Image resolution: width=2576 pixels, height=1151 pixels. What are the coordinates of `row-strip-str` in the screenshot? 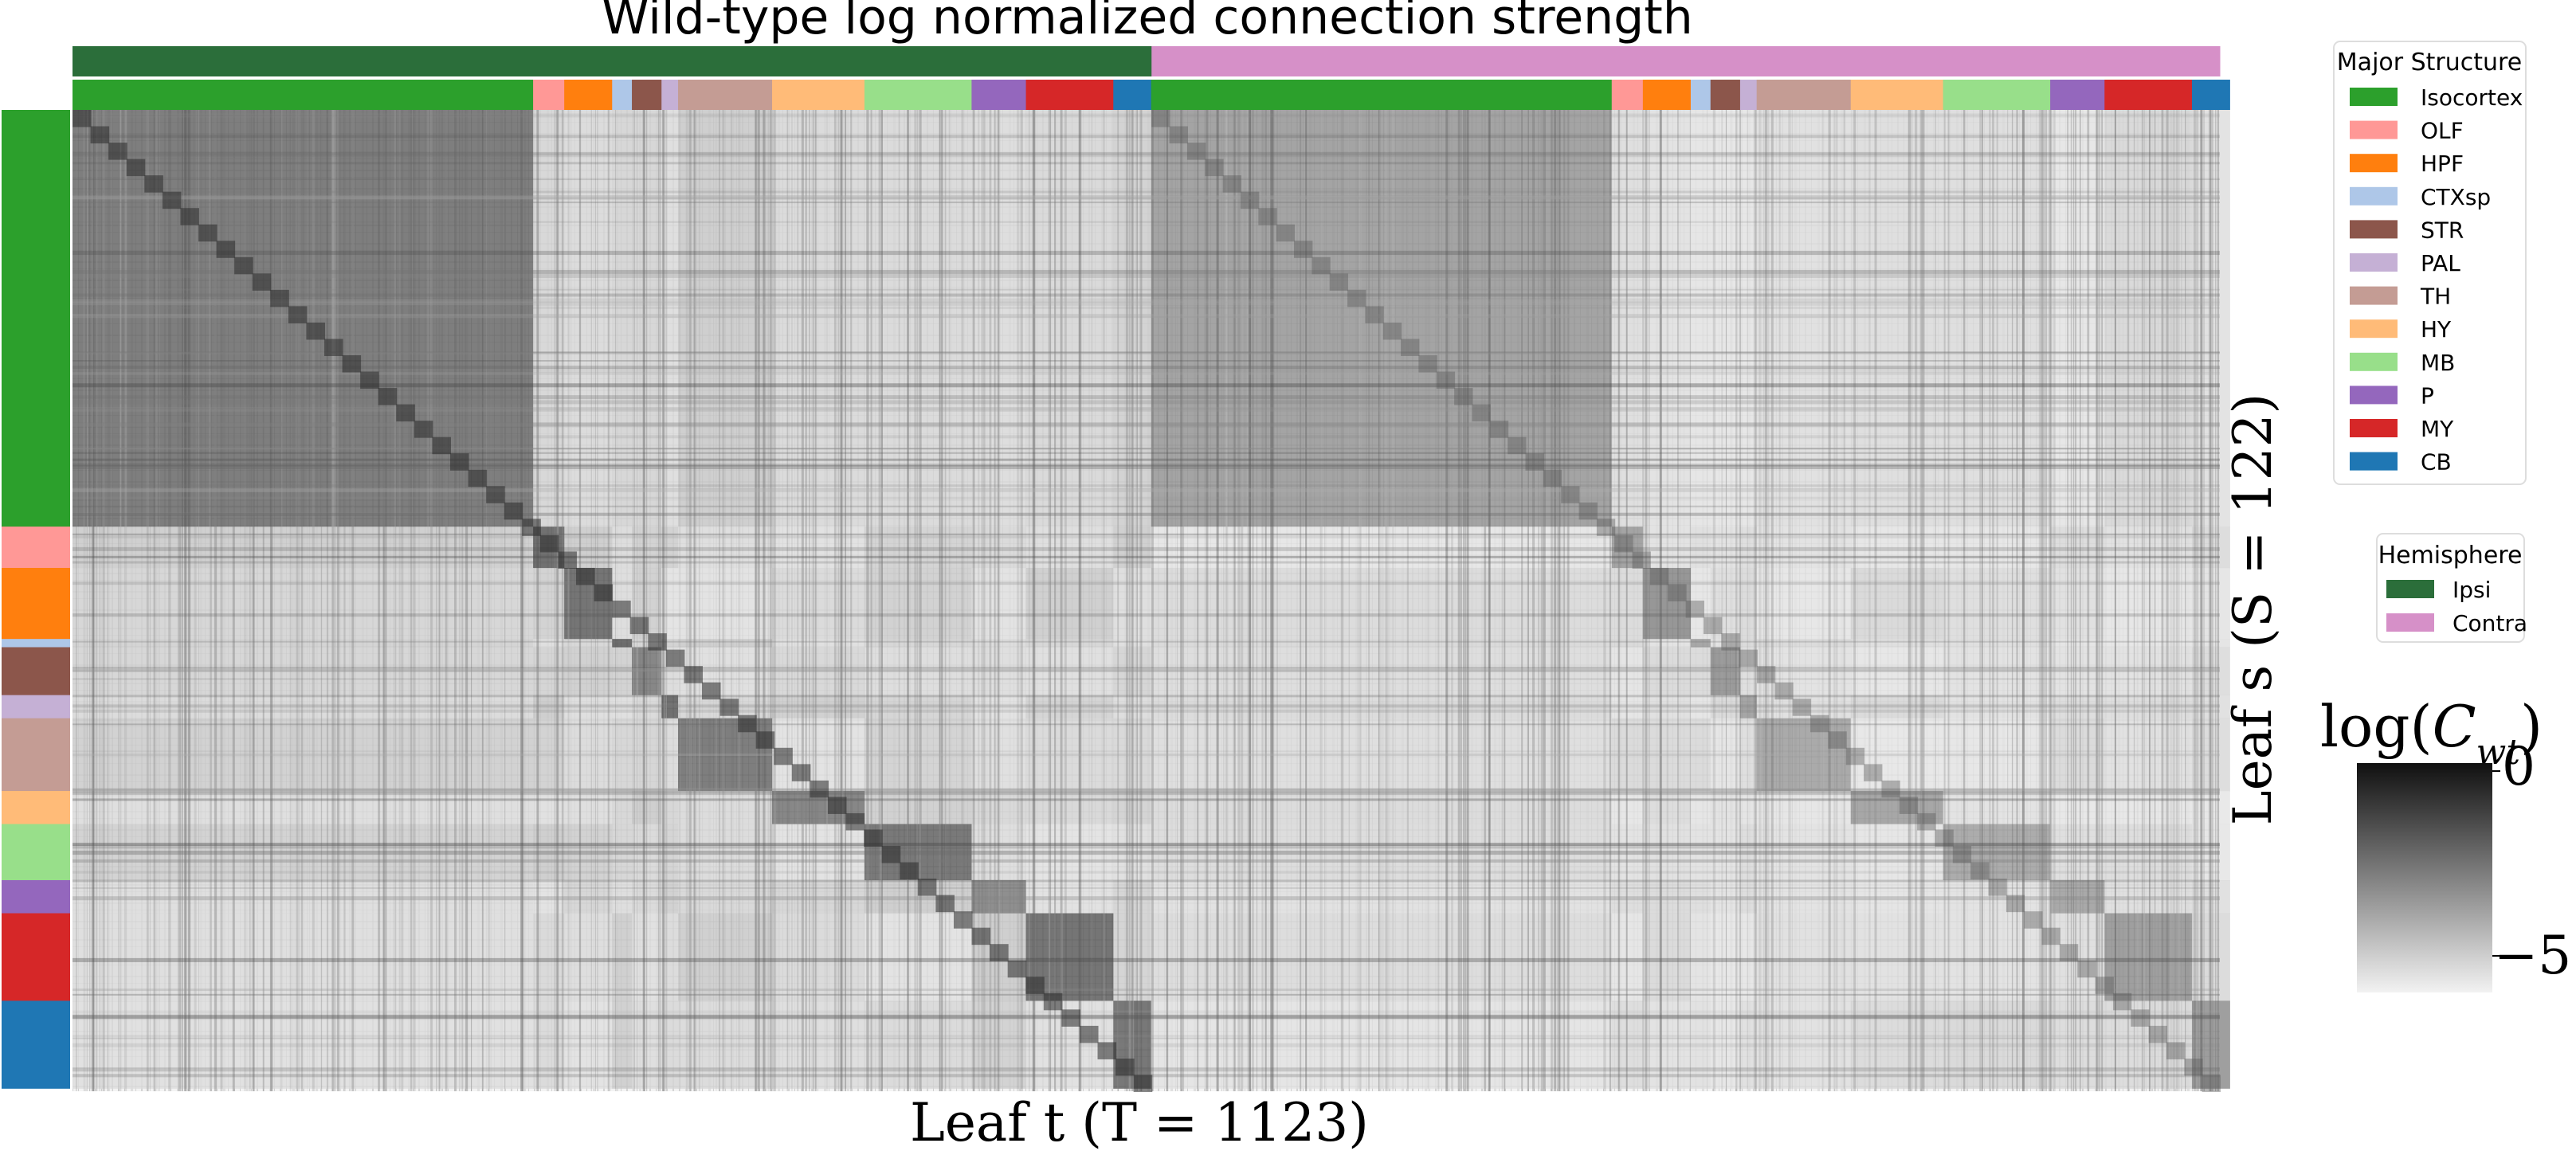 It's located at (36, 671).